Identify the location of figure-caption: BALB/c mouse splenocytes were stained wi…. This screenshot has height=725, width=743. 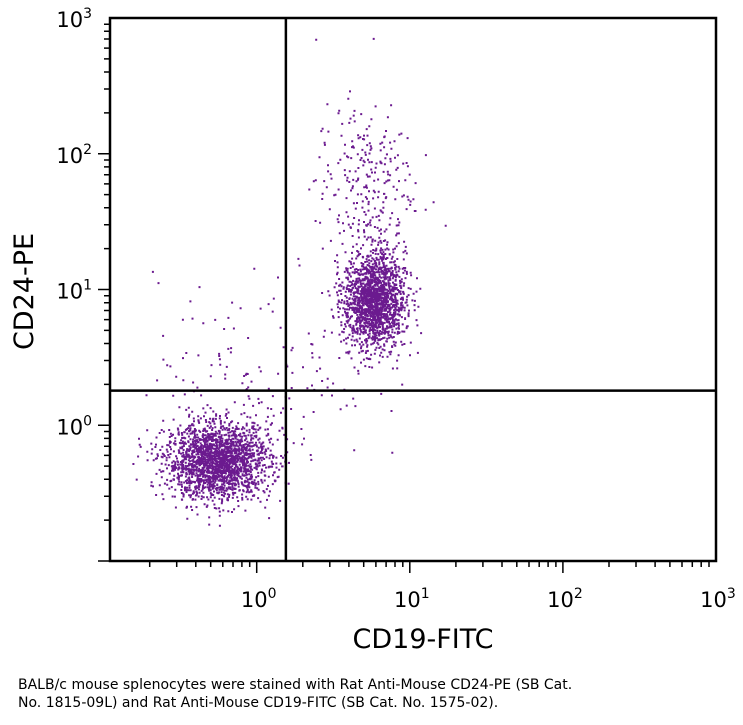
(373, 694).